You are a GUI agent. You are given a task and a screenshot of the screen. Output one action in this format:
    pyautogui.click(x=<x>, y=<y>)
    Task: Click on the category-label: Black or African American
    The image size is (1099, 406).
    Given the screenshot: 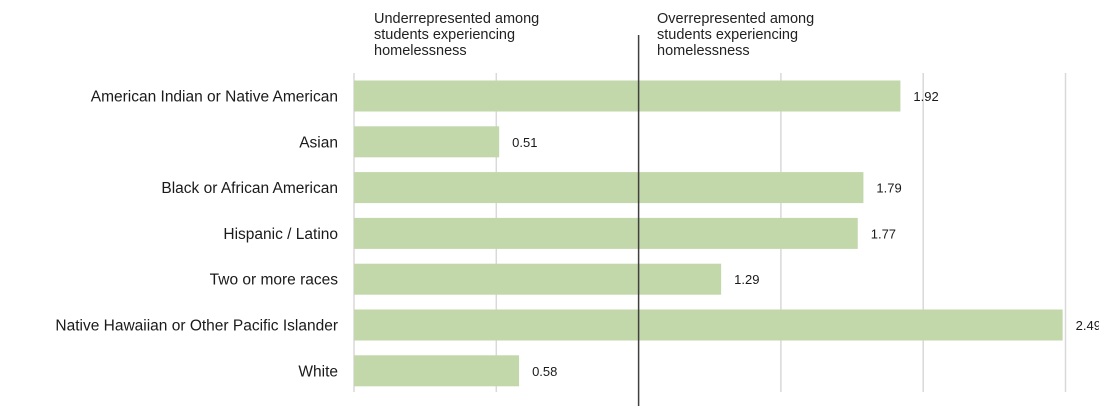 What is the action you would take?
    pyautogui.click(x=249, y=188)
    